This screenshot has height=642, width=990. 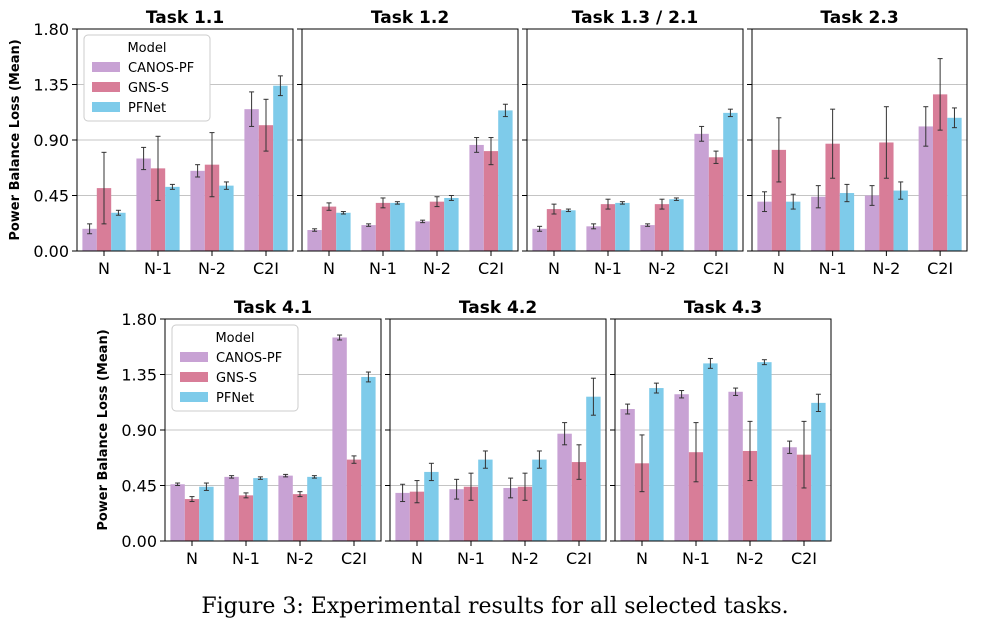 I want to click on legend-swatch-canos-pf, so click(x=106, y=67).